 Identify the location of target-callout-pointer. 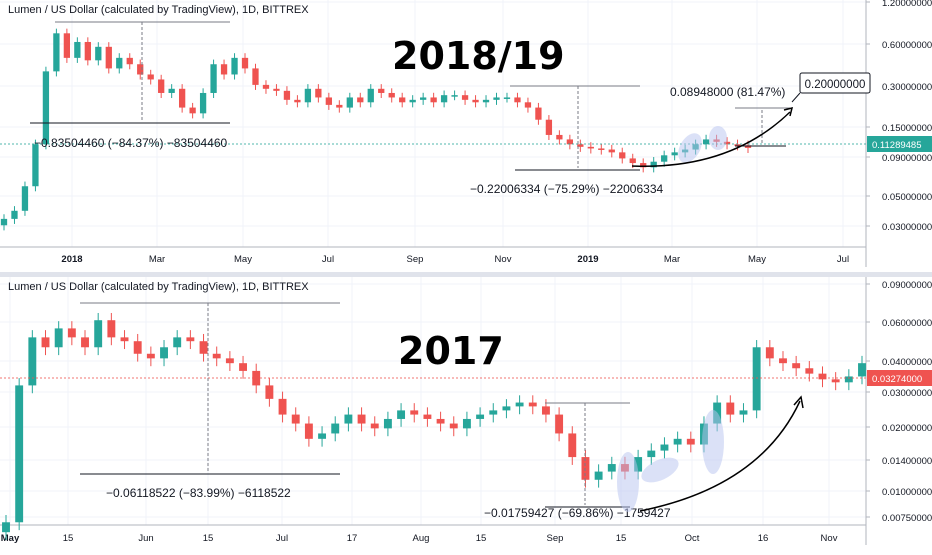
(796, 97).